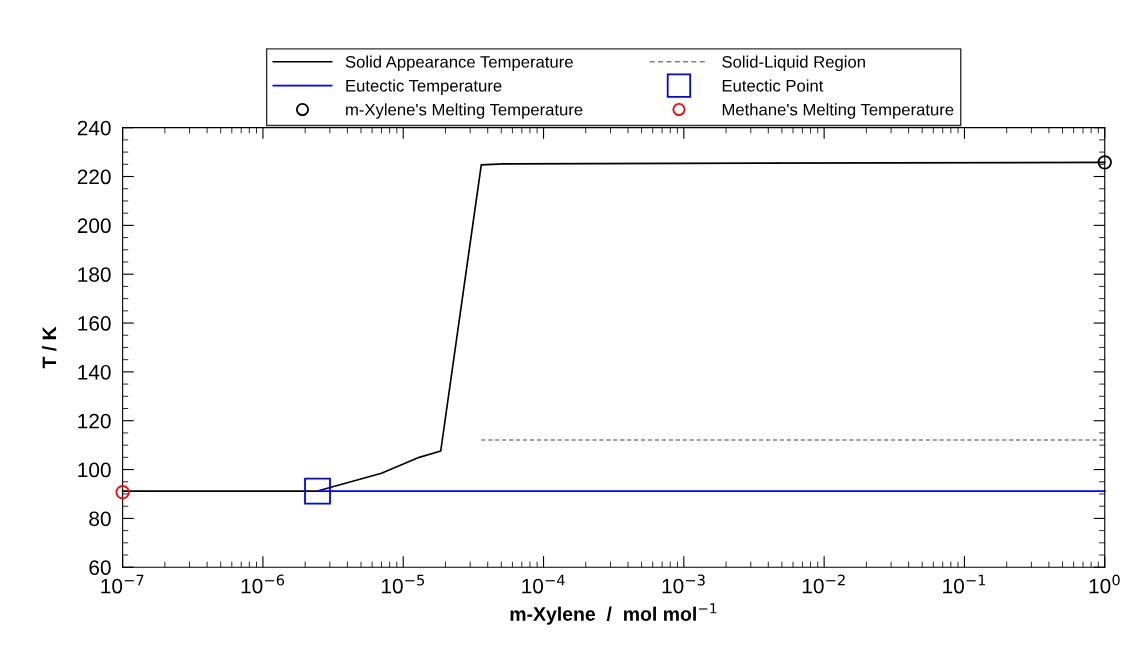  Describe the element at coordinates (49, 347) in the screenshot. I see `y-axis-title: T / K` at that location.